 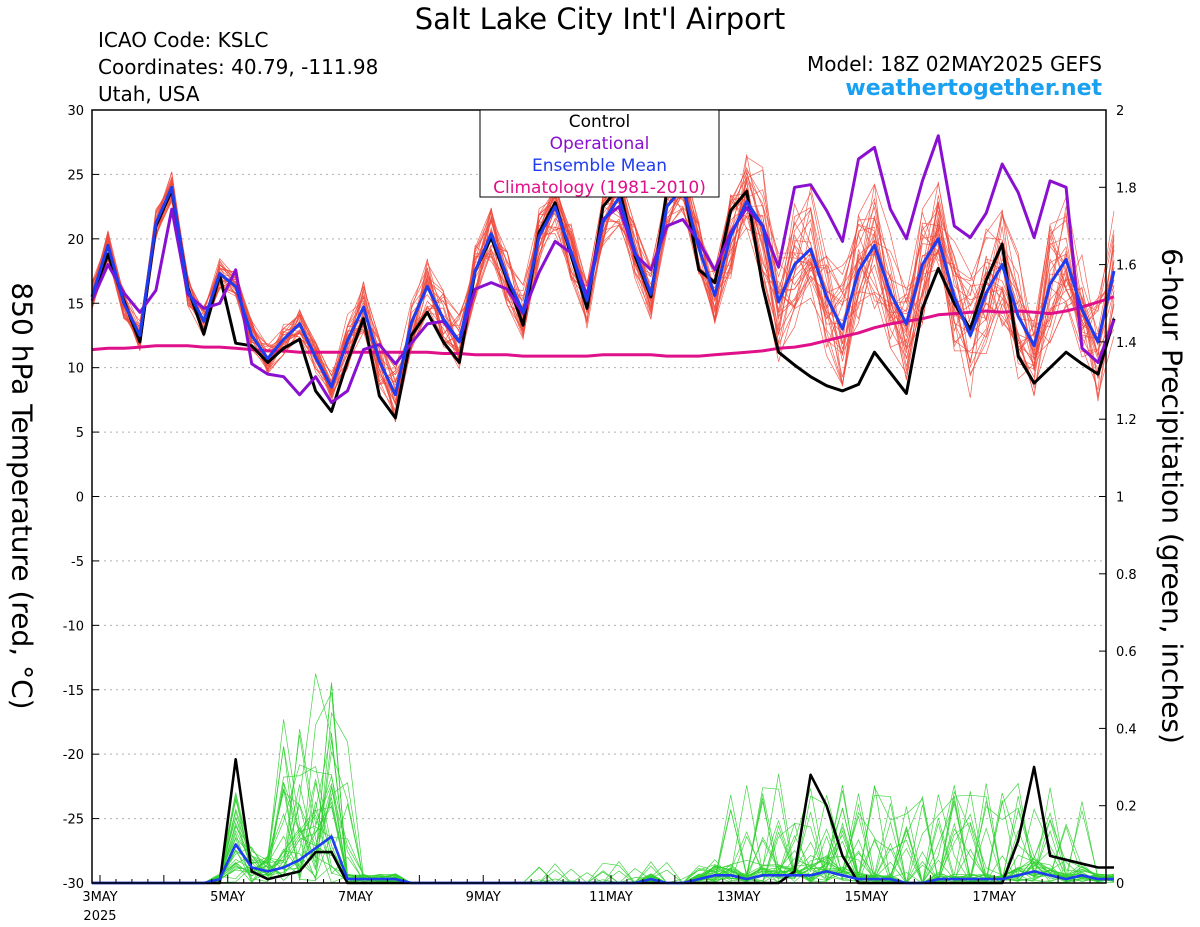 I want to click on legend-entry: Ensemble Mean, so click(x=599, y=166).